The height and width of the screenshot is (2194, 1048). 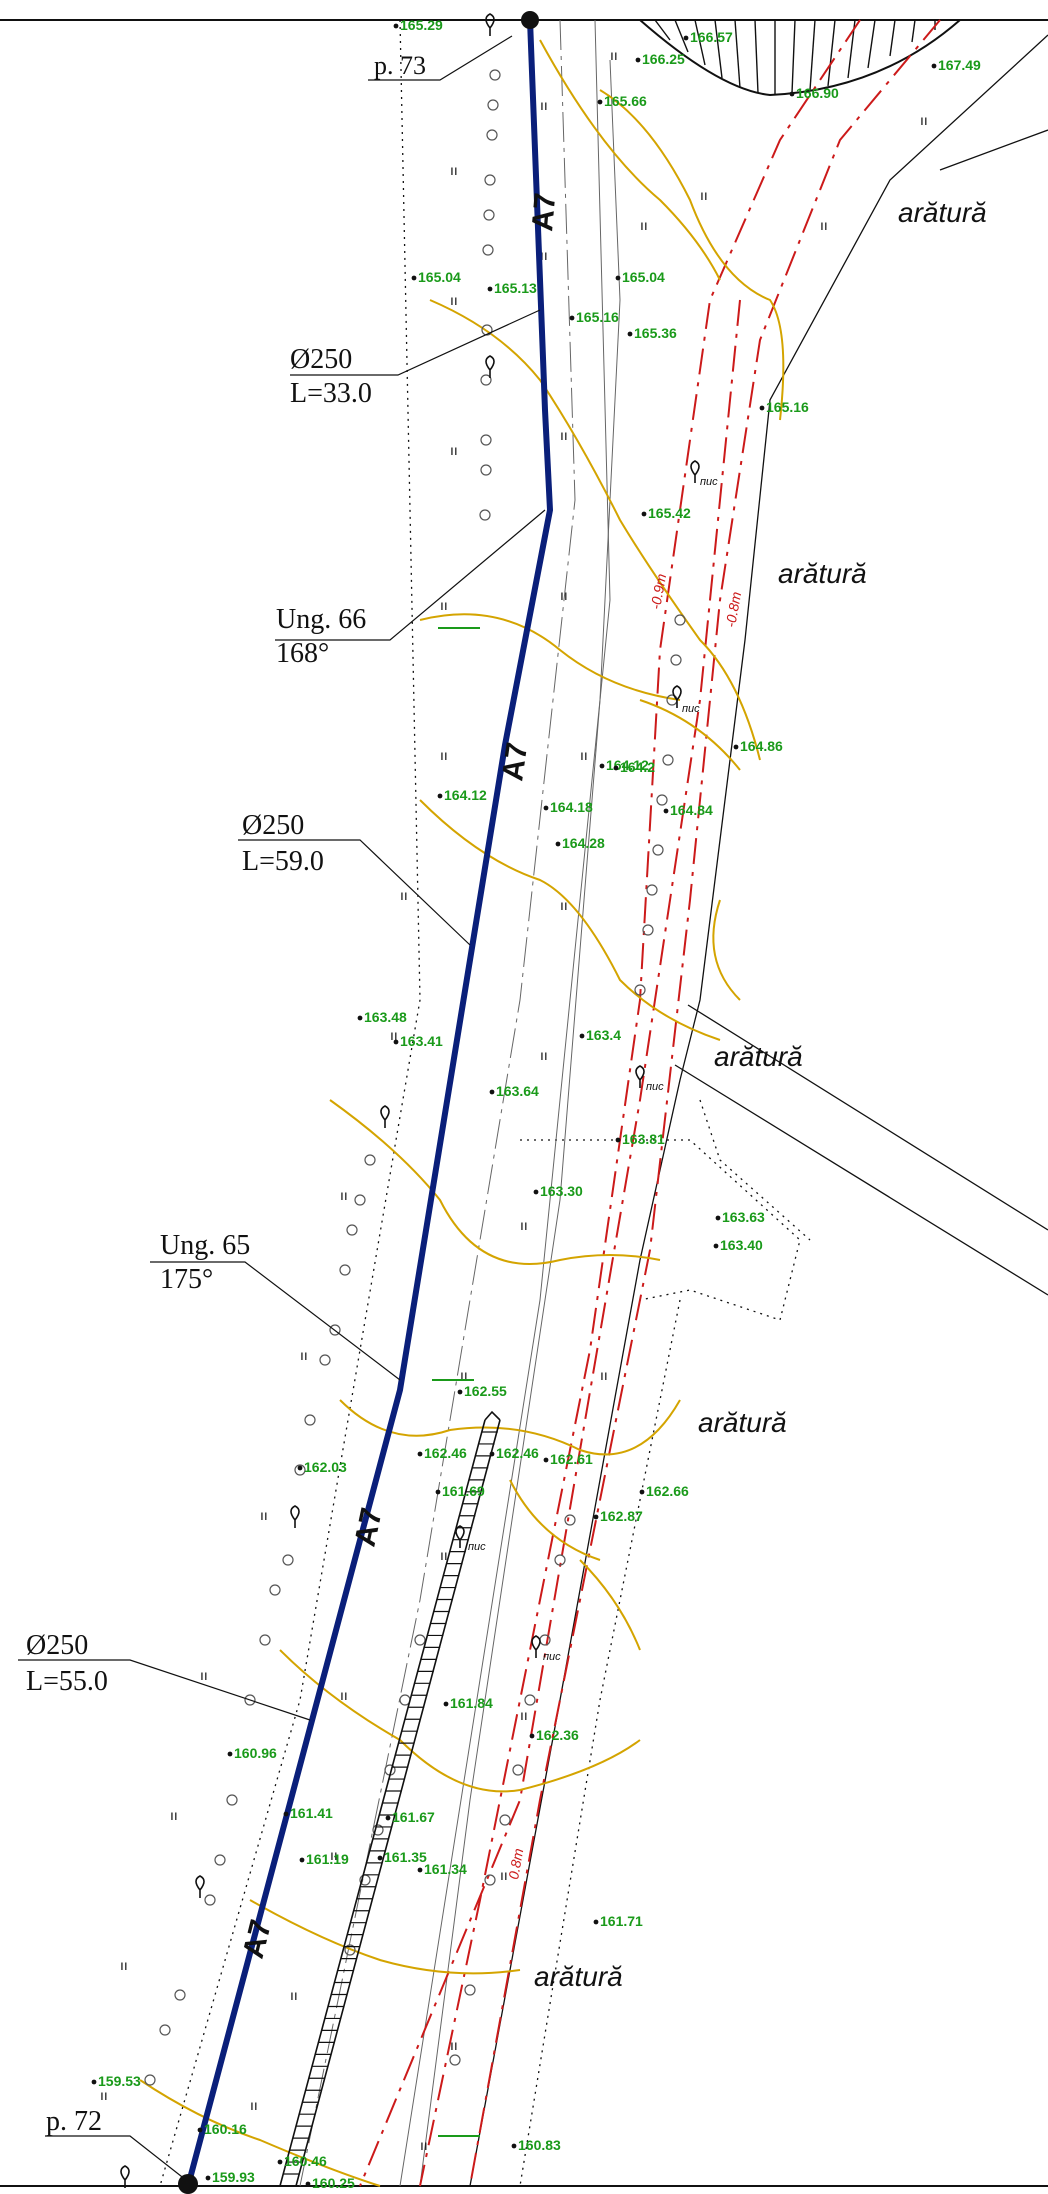 I want to click on land-use-label-1: arătură, so click(x=942, y=212).